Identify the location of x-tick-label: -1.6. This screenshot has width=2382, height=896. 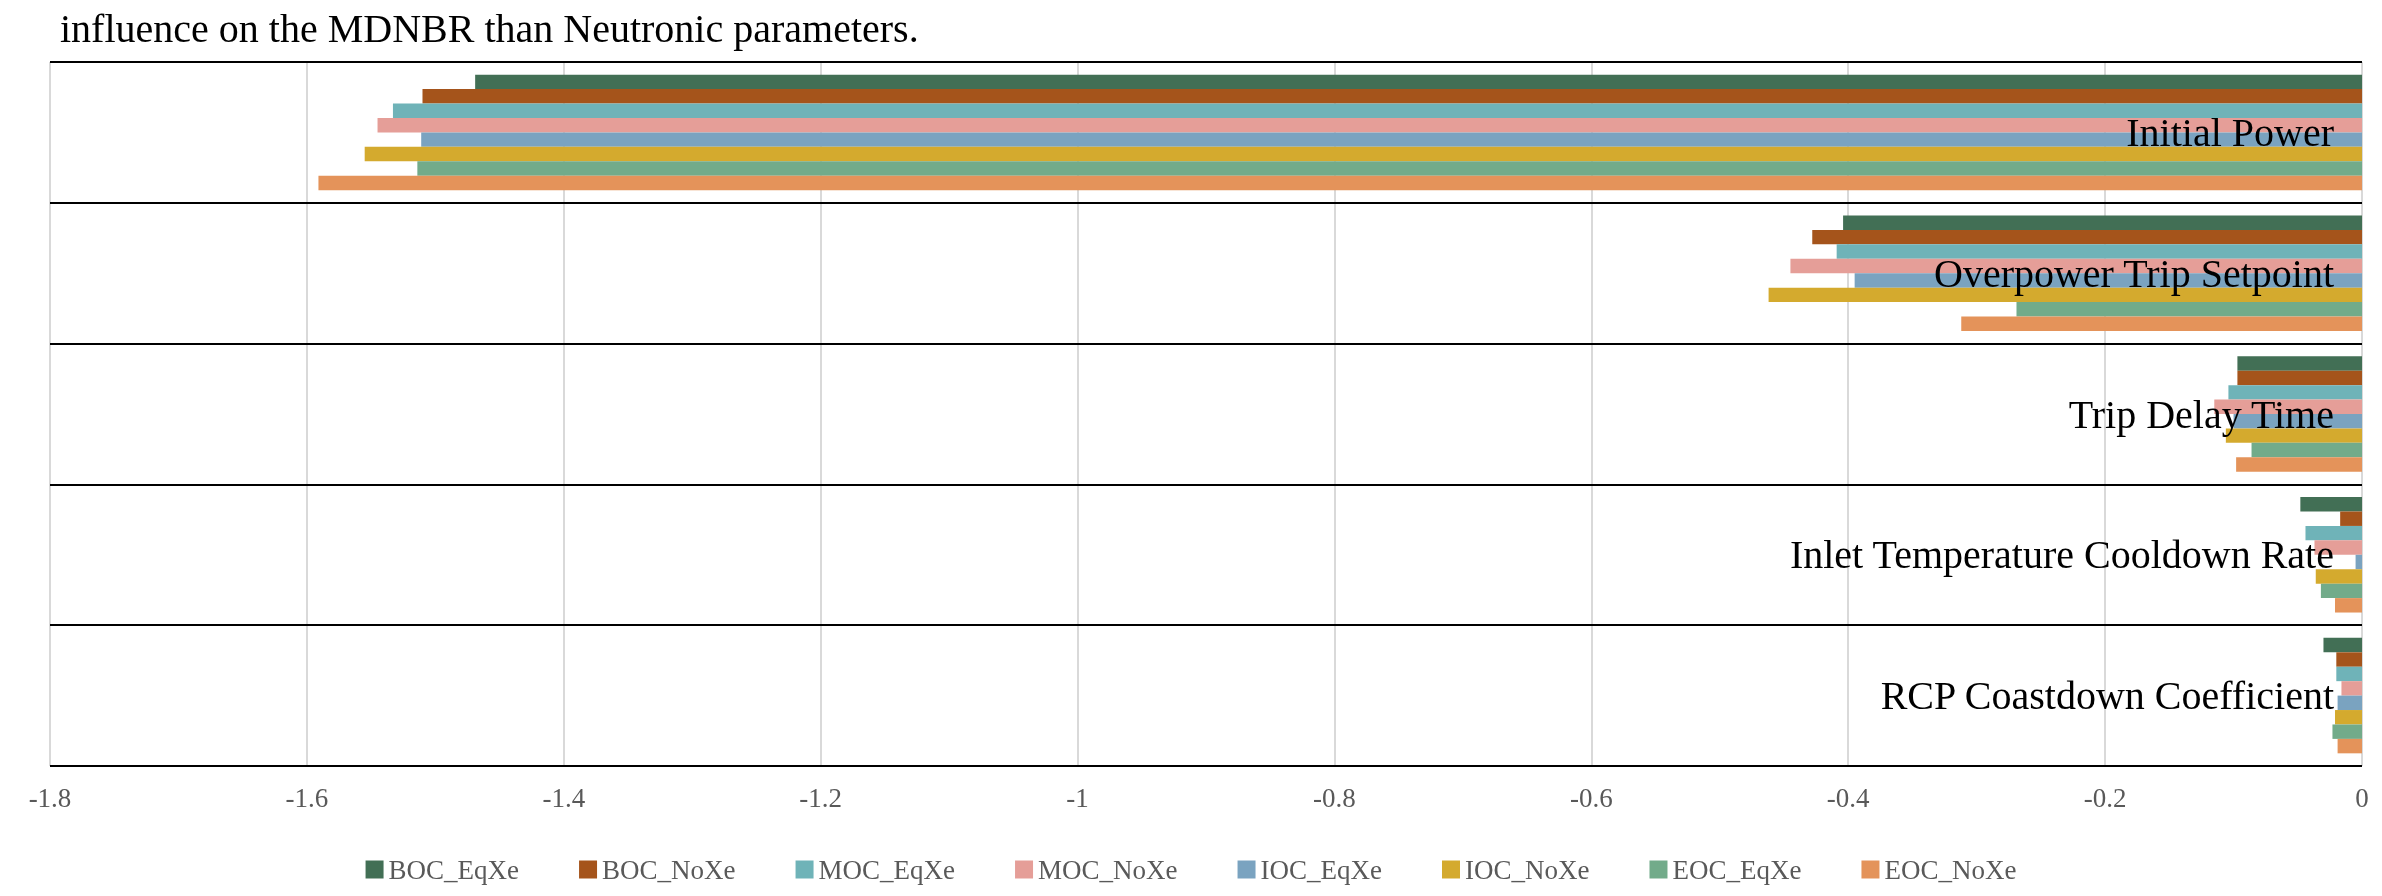
(307, 797).